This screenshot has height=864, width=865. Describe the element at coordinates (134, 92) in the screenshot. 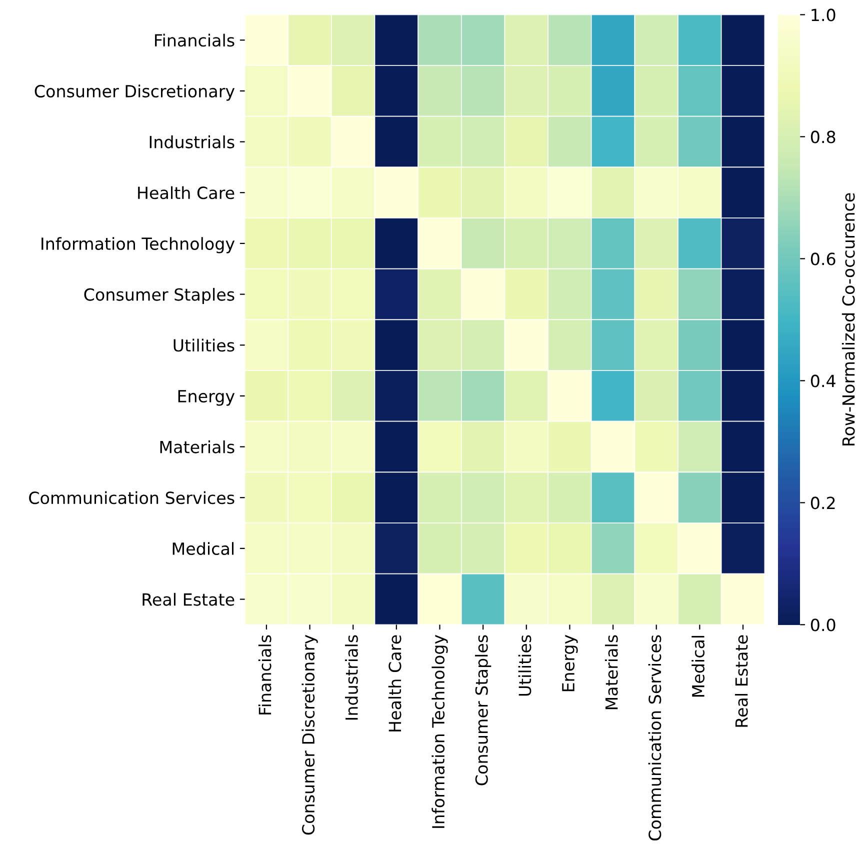

I see `y-tick-label: Consumer Discretionary` at that location.